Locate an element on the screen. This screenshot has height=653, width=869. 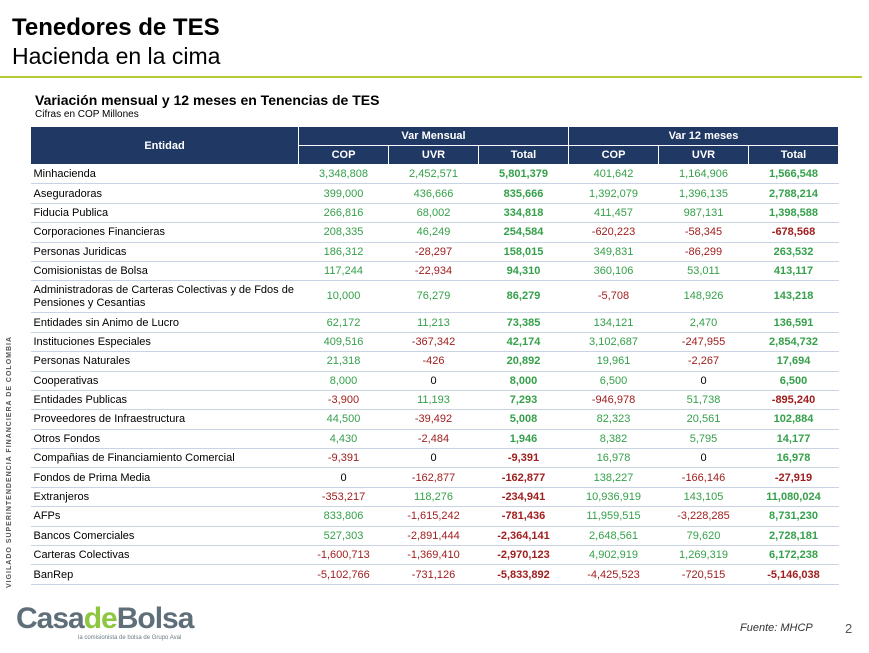
total-cell: 334,818 is located at coordinates (523, 213).